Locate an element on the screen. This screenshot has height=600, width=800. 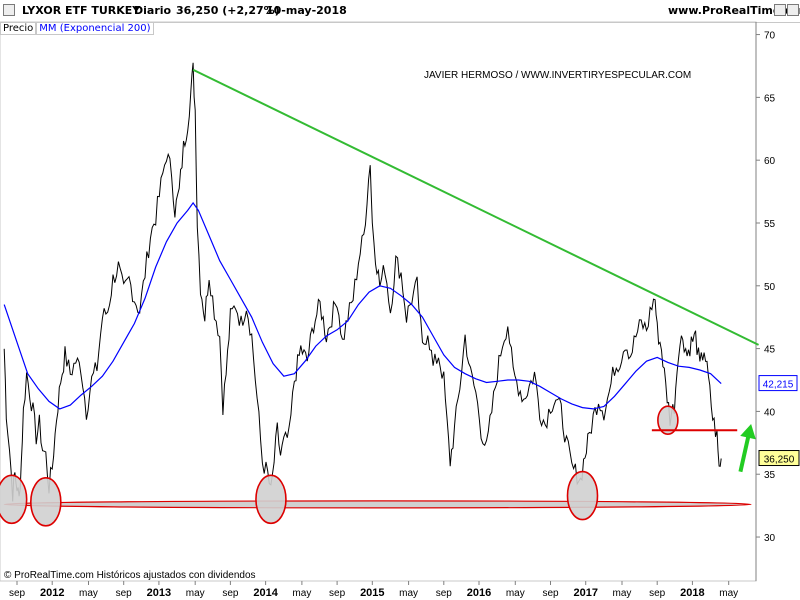
site-url: www.ProRealTime.com is located at coordinates (734, 10).